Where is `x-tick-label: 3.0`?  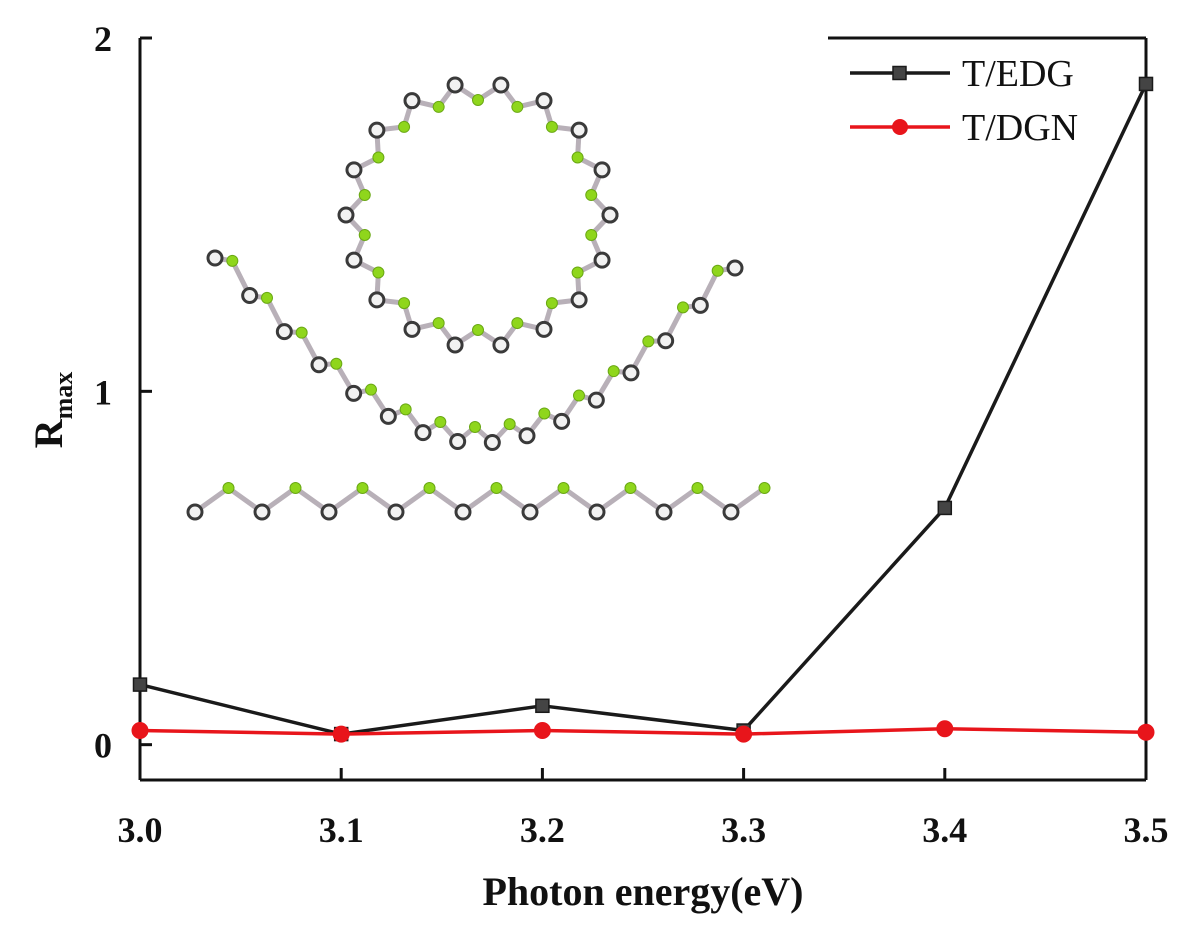
x-tick-label: 3.0 is located at coordinates (140, 830).